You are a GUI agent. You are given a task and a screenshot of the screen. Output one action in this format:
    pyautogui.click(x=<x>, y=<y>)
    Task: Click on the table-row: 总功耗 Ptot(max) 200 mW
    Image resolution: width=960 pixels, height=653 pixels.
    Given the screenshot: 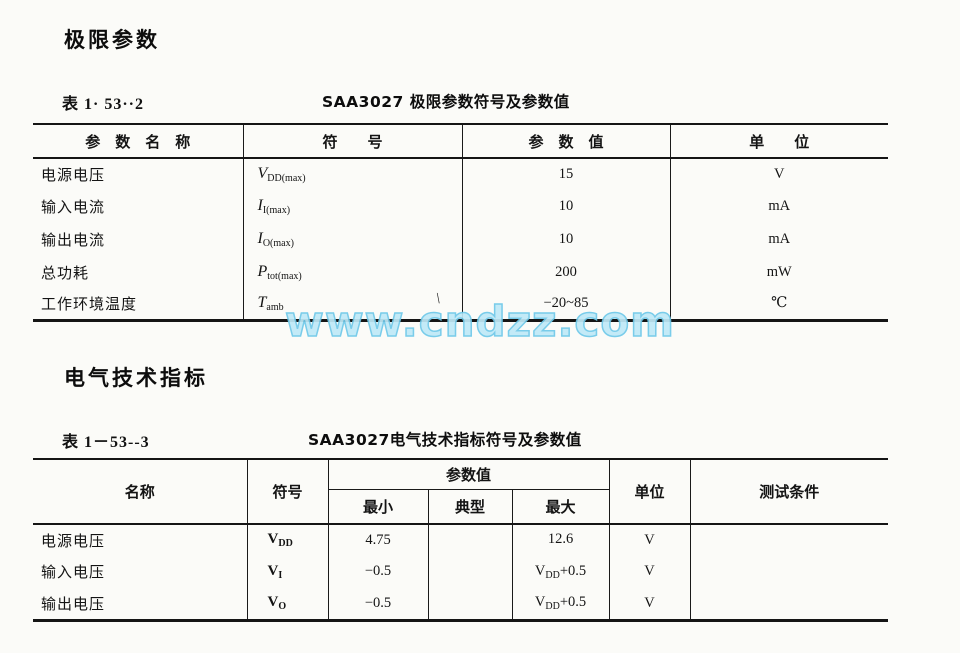 What is the action you would take?
    pyautogui.click(x=460, y=272)
    